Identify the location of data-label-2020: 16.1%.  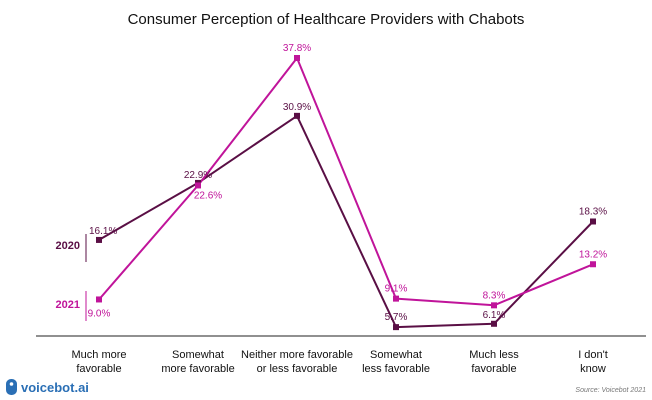
(103, 231).